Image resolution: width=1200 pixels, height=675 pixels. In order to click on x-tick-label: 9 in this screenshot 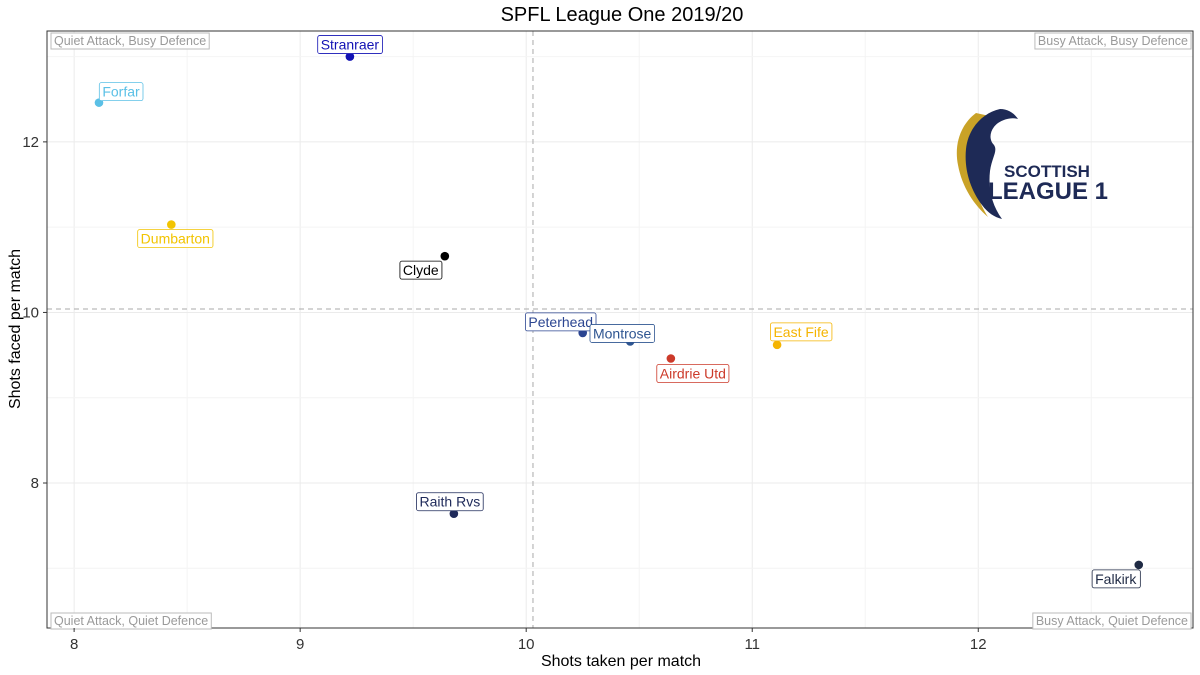, I will do `click(300, 644)`.